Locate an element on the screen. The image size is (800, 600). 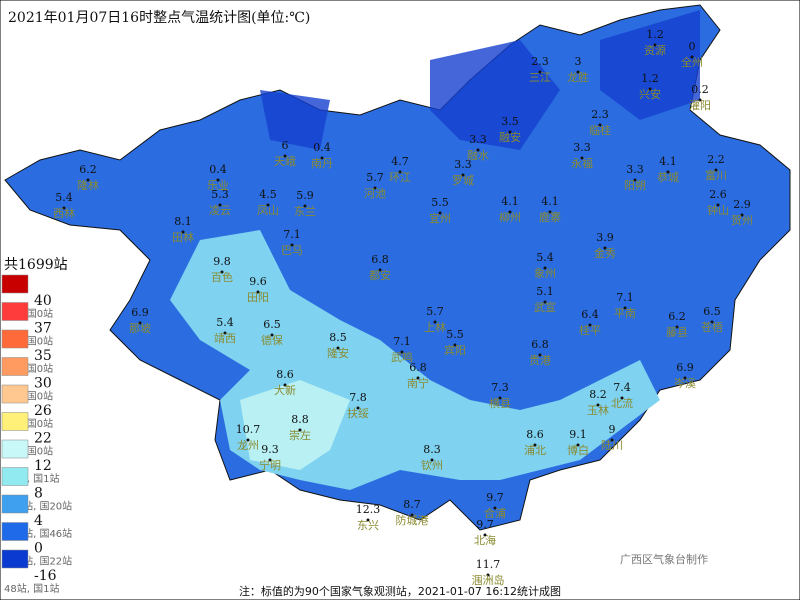
station-name: 富川 is located at coordinates (716, 175).